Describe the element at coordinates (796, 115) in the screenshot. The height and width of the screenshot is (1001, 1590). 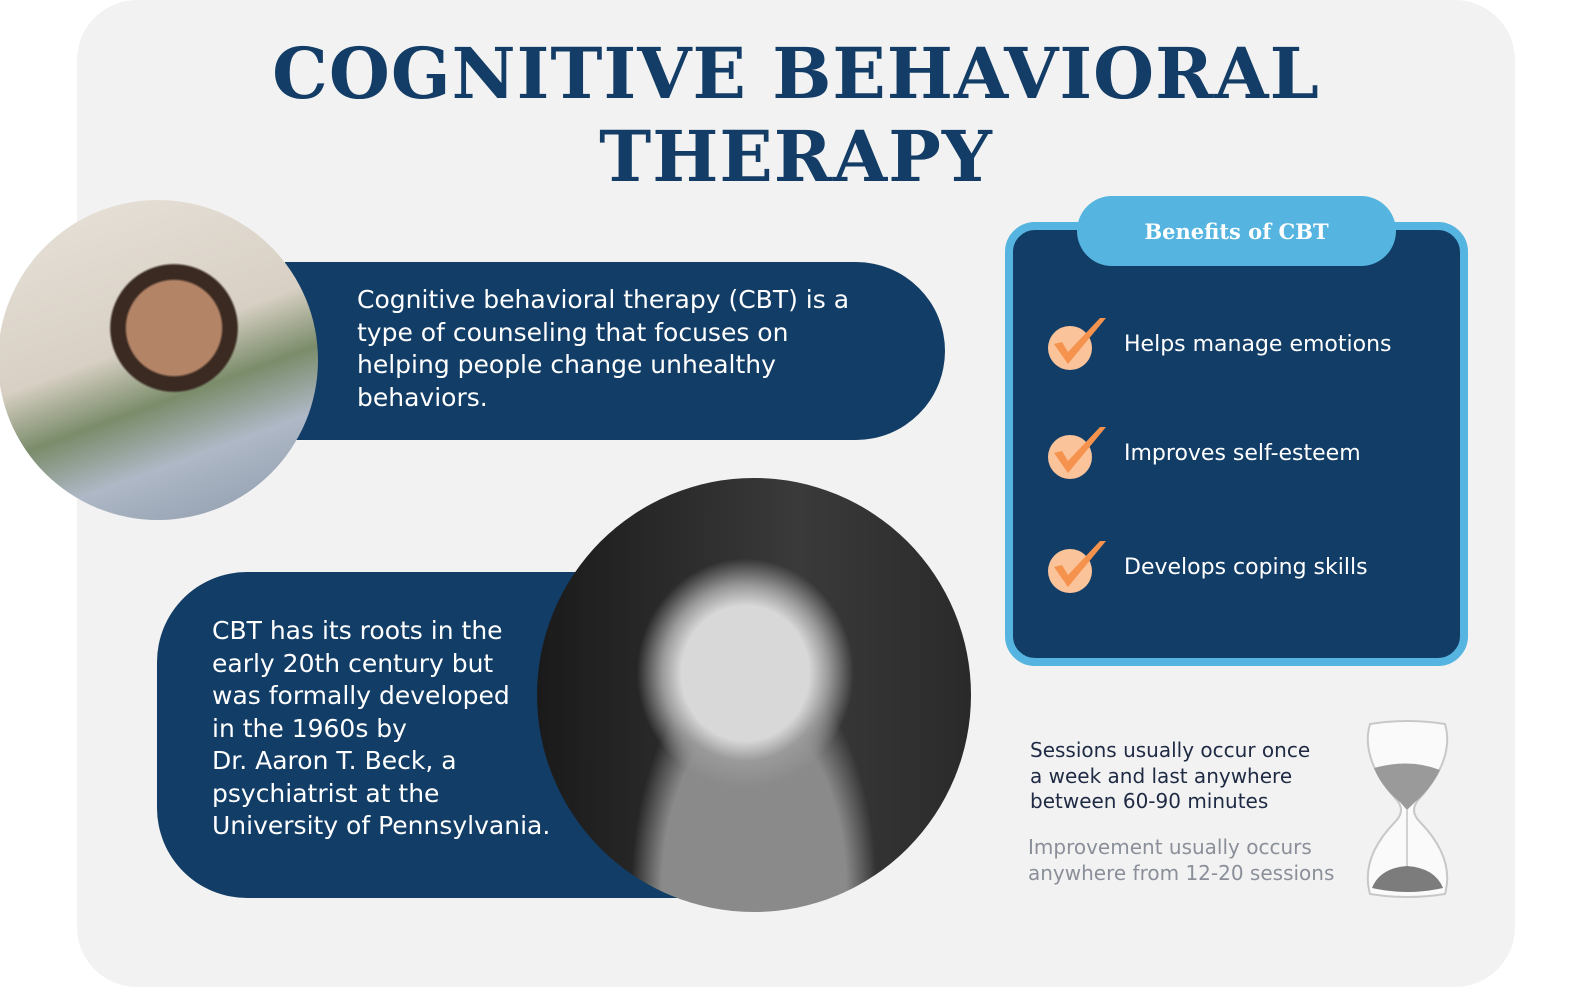
I see `page-title: COGNITIVE BEHAVIORAL THERAPY` at that location.